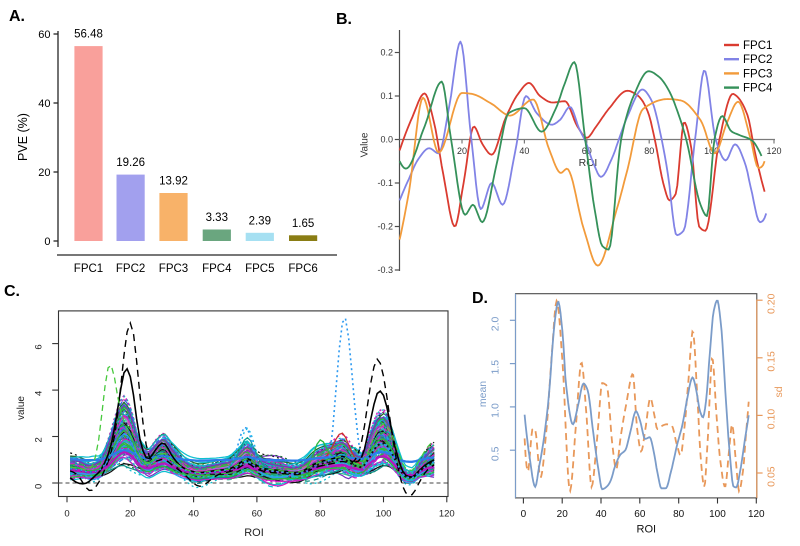 The width and height of the screenshot is (800, 546). Describe the element at coordinates (12, 291) in the screenshot. I see `svg-text: C.` at that location.